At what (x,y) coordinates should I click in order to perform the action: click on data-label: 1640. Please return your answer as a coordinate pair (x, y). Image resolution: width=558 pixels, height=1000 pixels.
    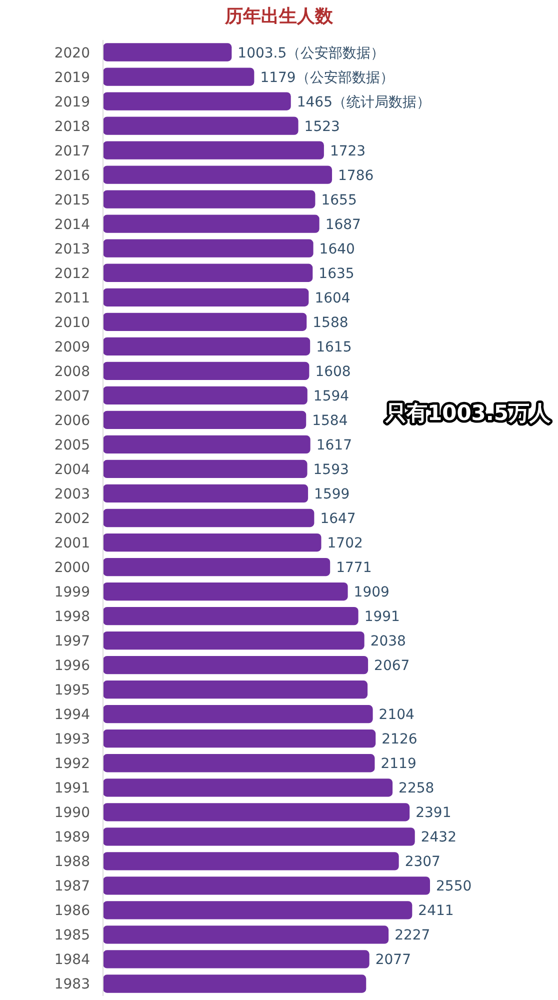
    Looking at the image, I should click on (337, 249).